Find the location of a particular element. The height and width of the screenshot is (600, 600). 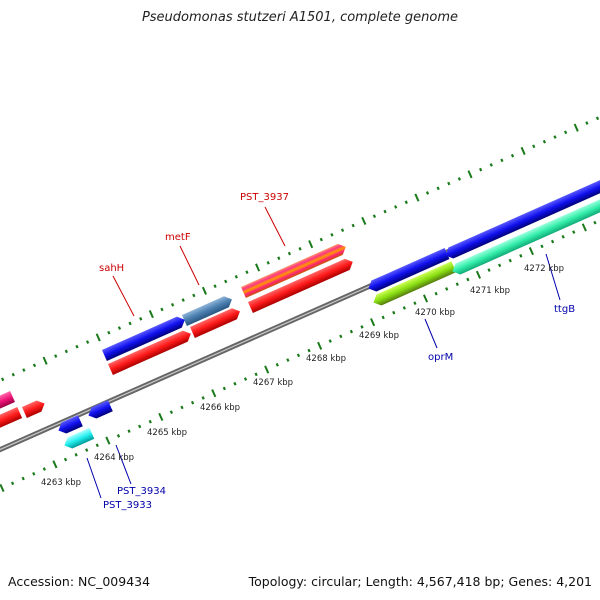

scale-label: 4264 kbp is located at coordinates (114, 458).